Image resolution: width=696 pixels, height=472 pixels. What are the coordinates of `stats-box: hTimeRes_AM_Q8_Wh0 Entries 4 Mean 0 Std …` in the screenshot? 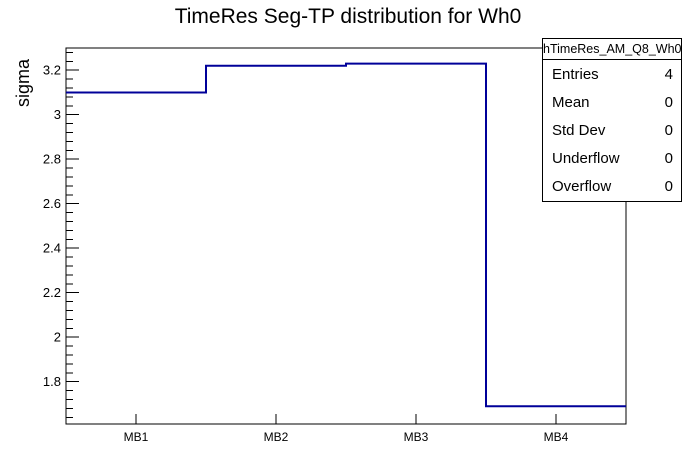 It's located at (612, 120).